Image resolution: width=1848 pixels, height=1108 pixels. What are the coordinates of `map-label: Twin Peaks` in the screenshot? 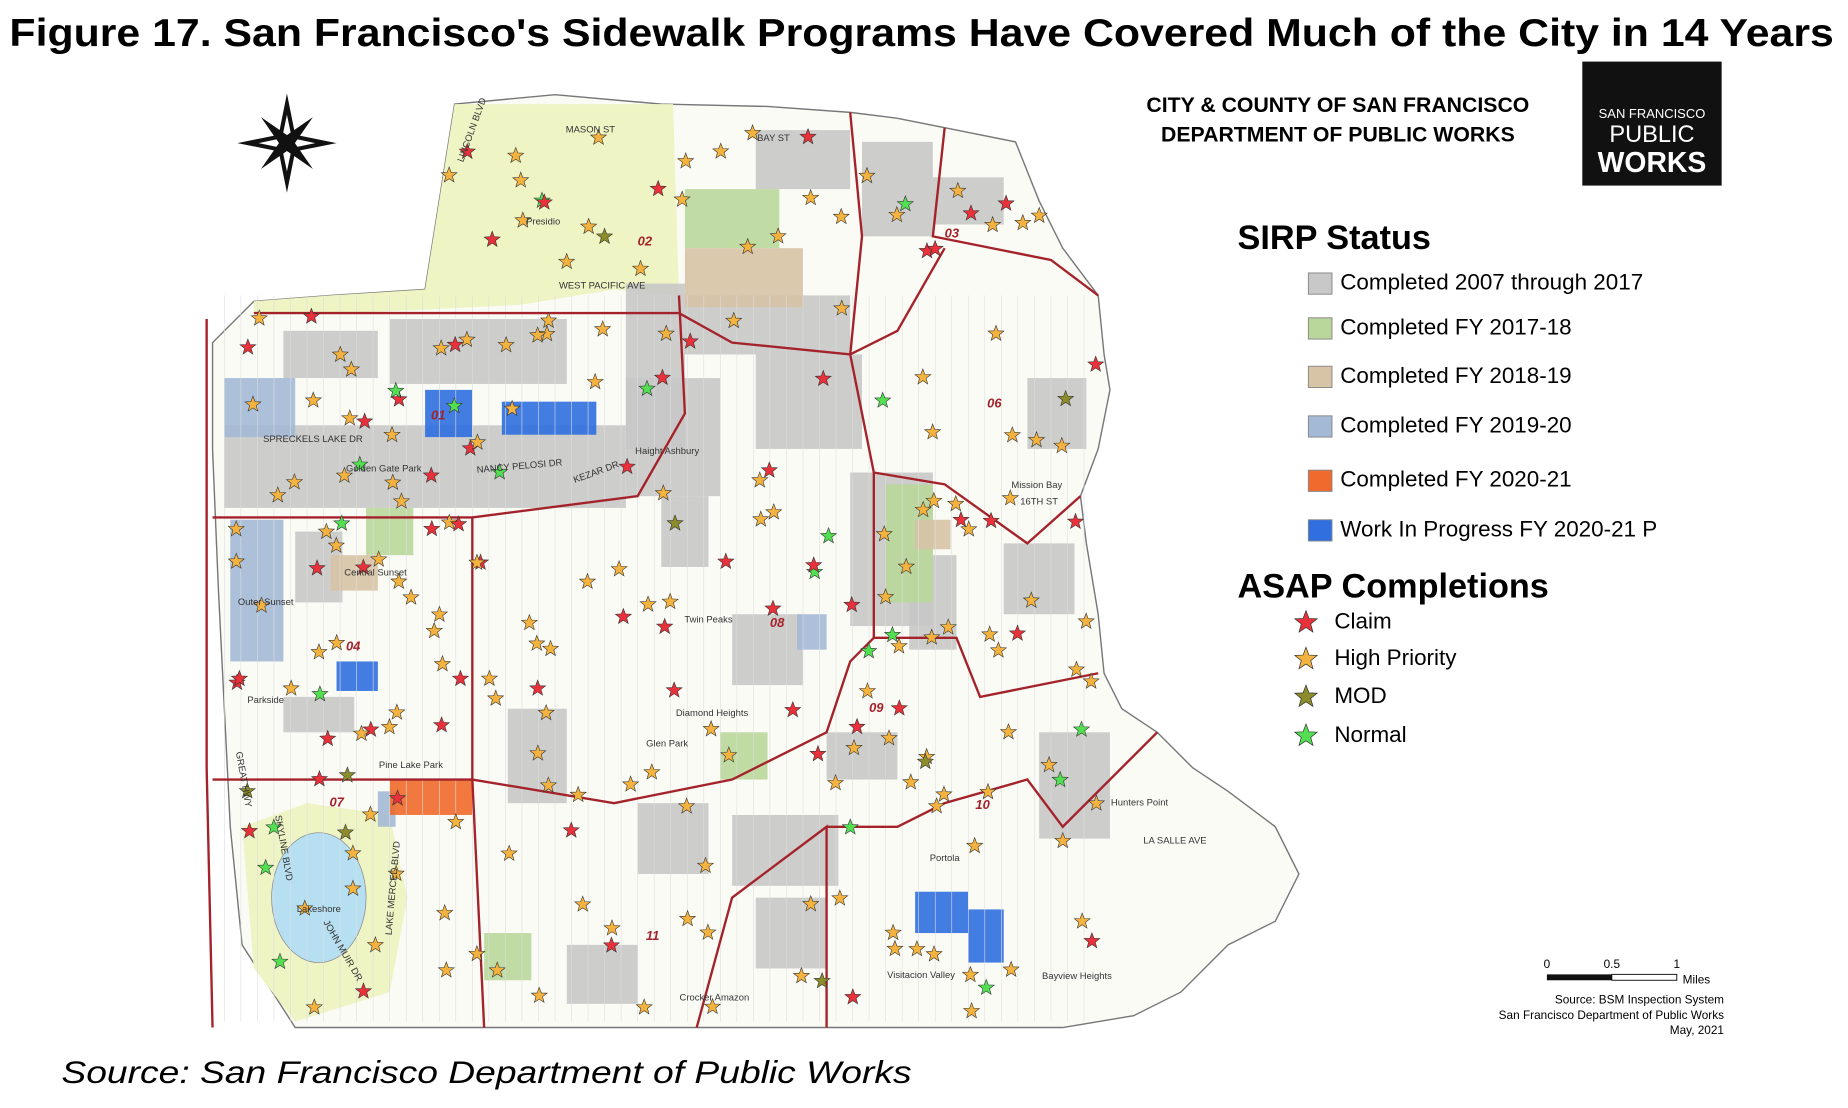 It's located at (708, 620).